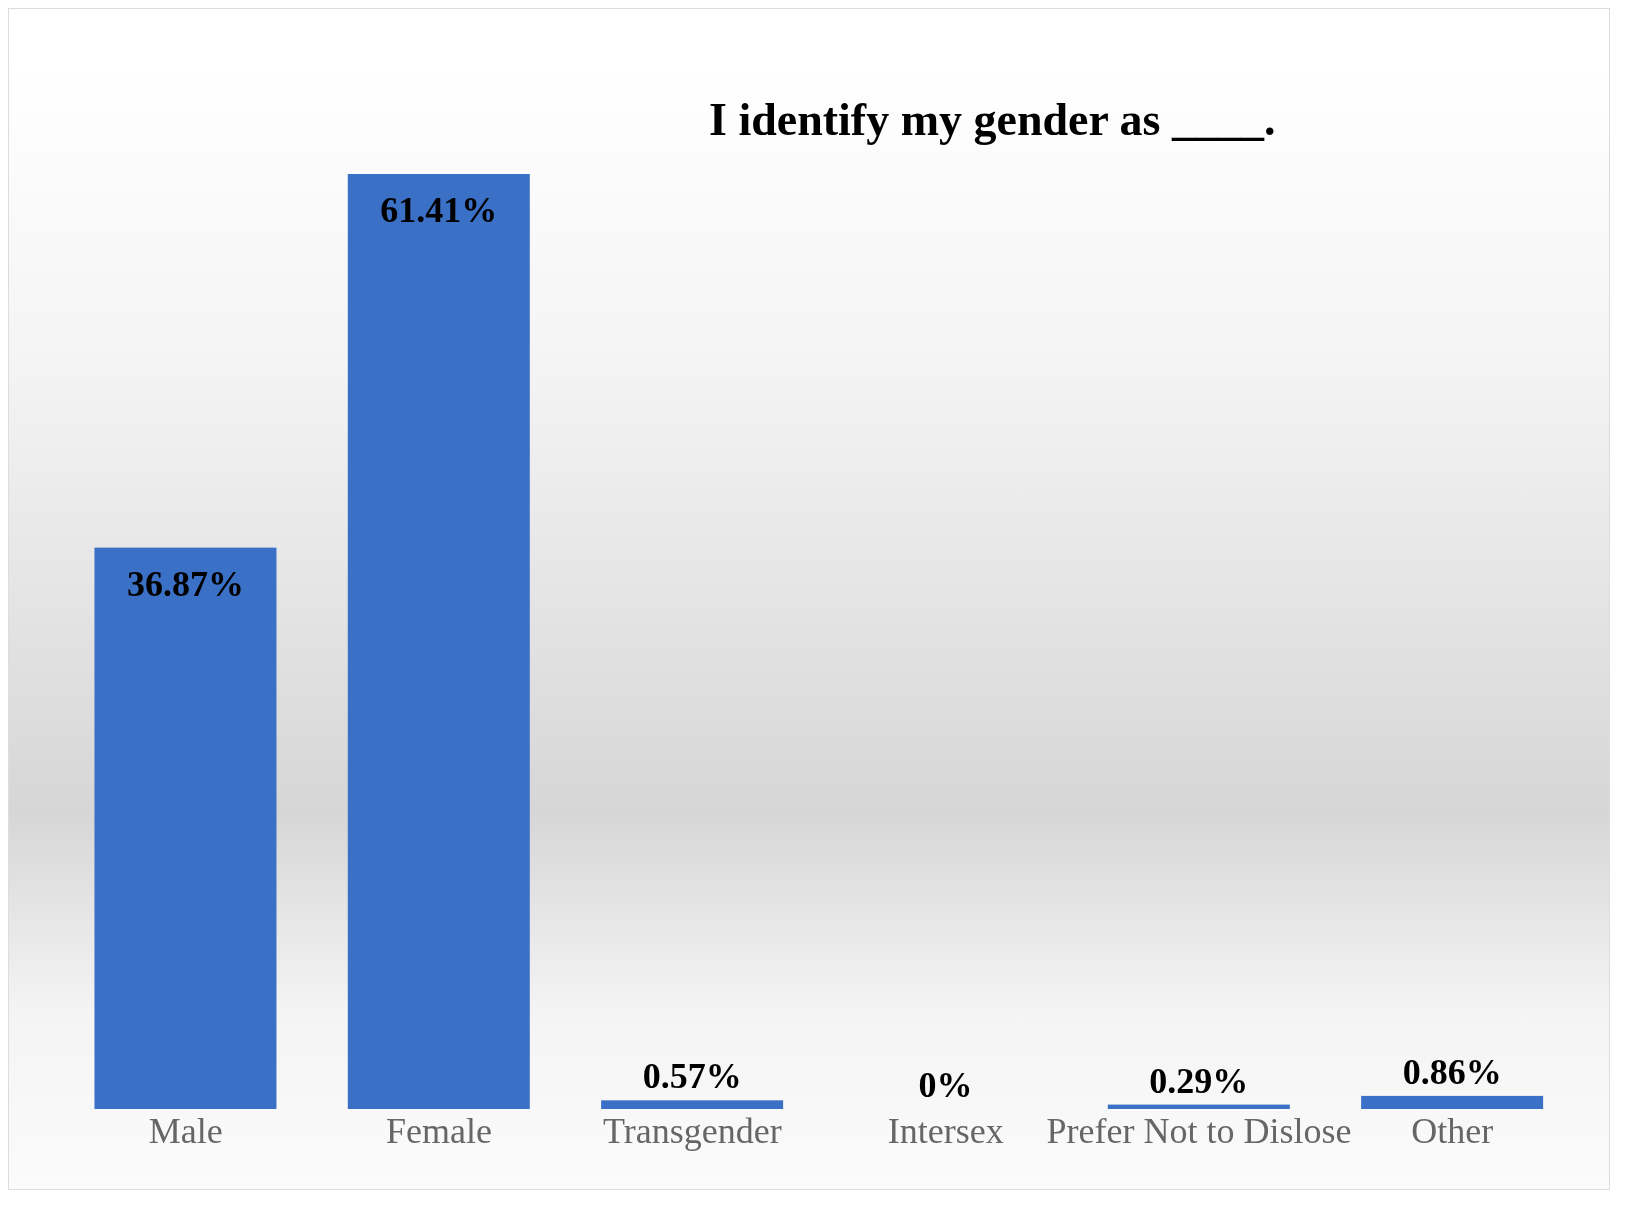  Describe the element at coordinates (692, 1076) in the screenshot. I see `data-label: 0.57%` at that location.